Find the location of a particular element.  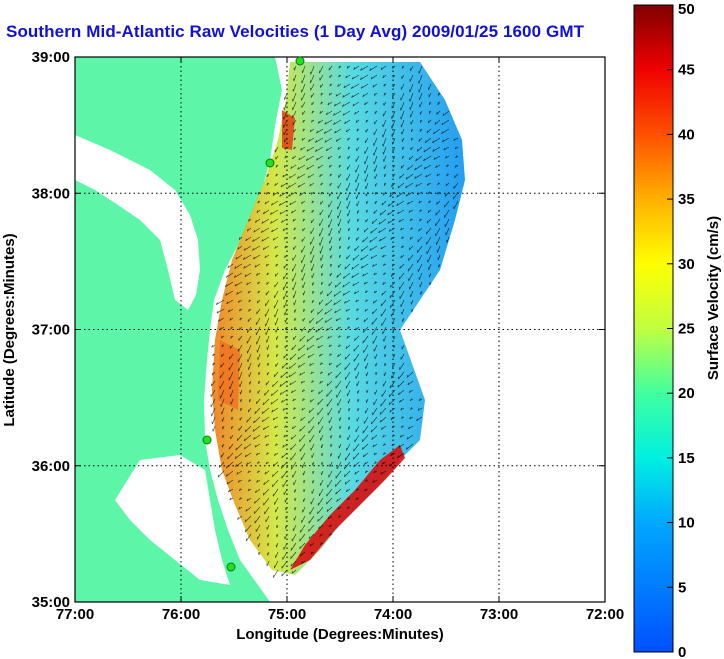

y-tick-label: 38:00 is located at coordinates (51, 193).